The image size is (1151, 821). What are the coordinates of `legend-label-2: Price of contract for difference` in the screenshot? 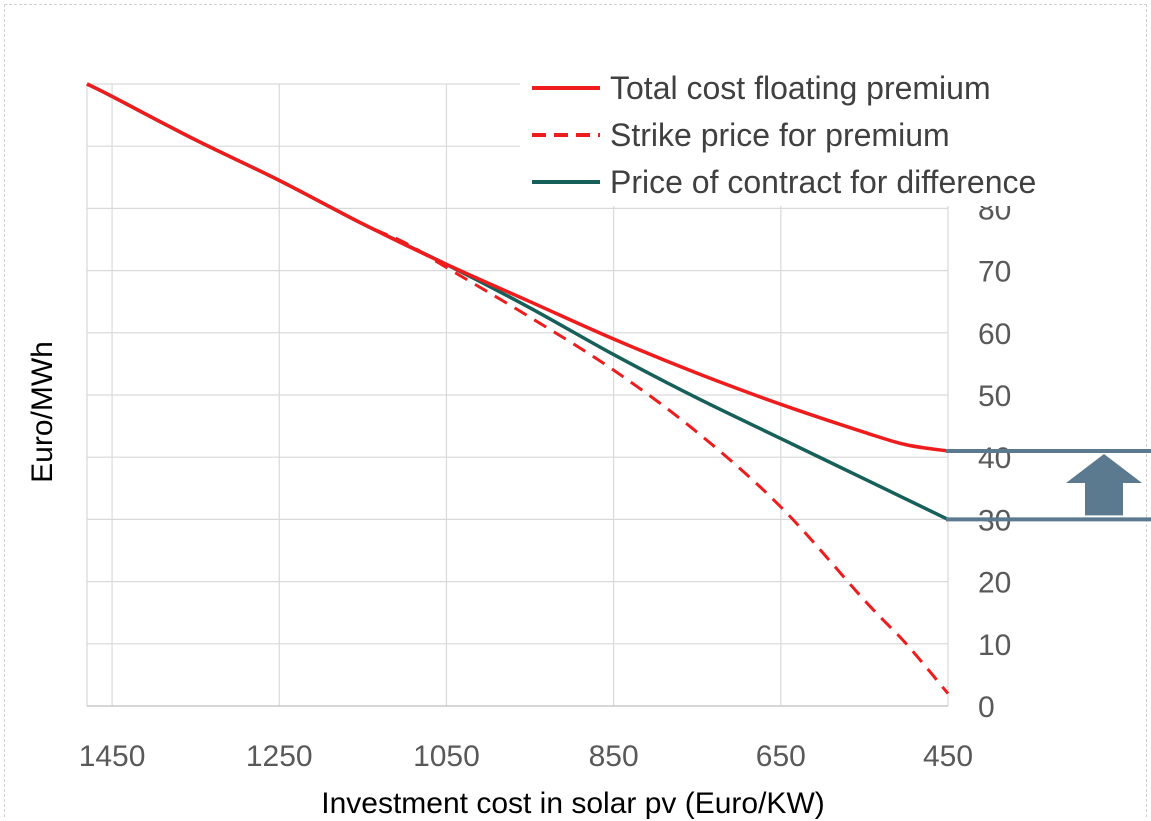 It's located at (823, 182).